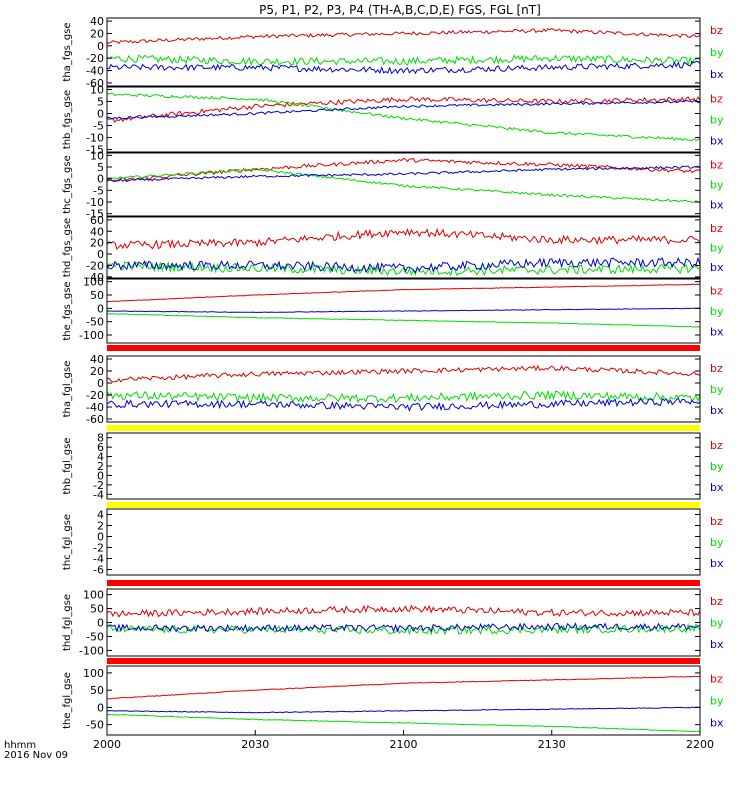  What do you see at coordinates (403, 310) in the screenshot?
I see `series-bx-the_fgs_gse` at bounding box center [403, 310].